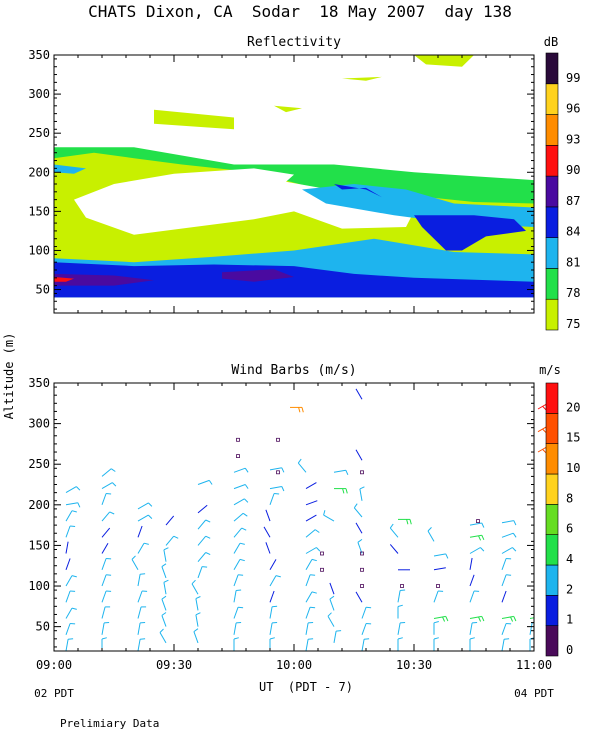 This screenshot has height=750, width=600. I want to click on reflectivity-y-tick-label: 50, so click(43, 290).